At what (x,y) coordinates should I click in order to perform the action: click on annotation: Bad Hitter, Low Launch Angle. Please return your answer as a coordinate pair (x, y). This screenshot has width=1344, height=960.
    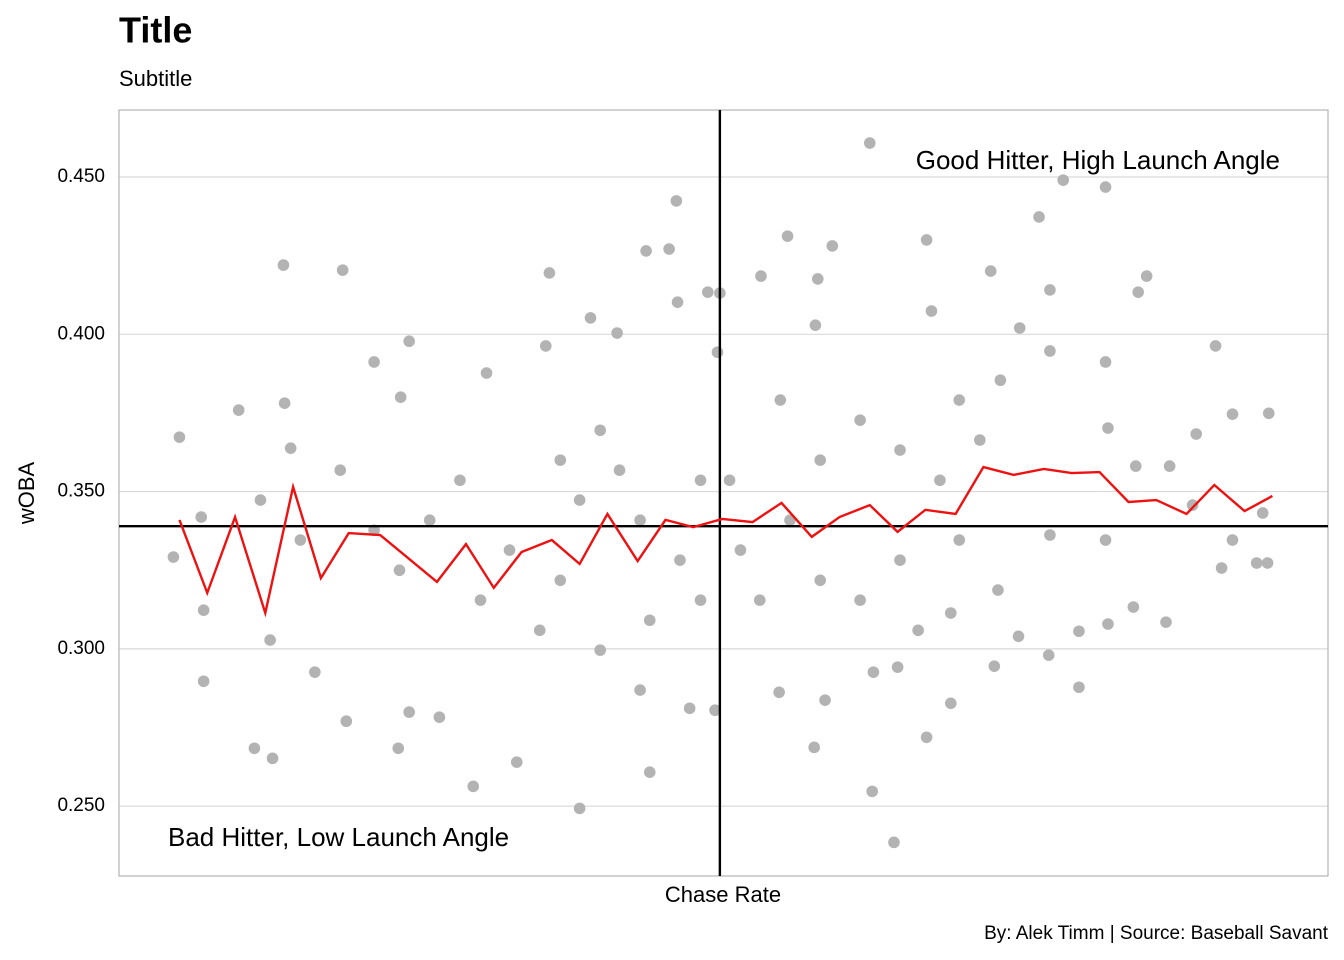
    Looking at the image, I should click on (338, 837).